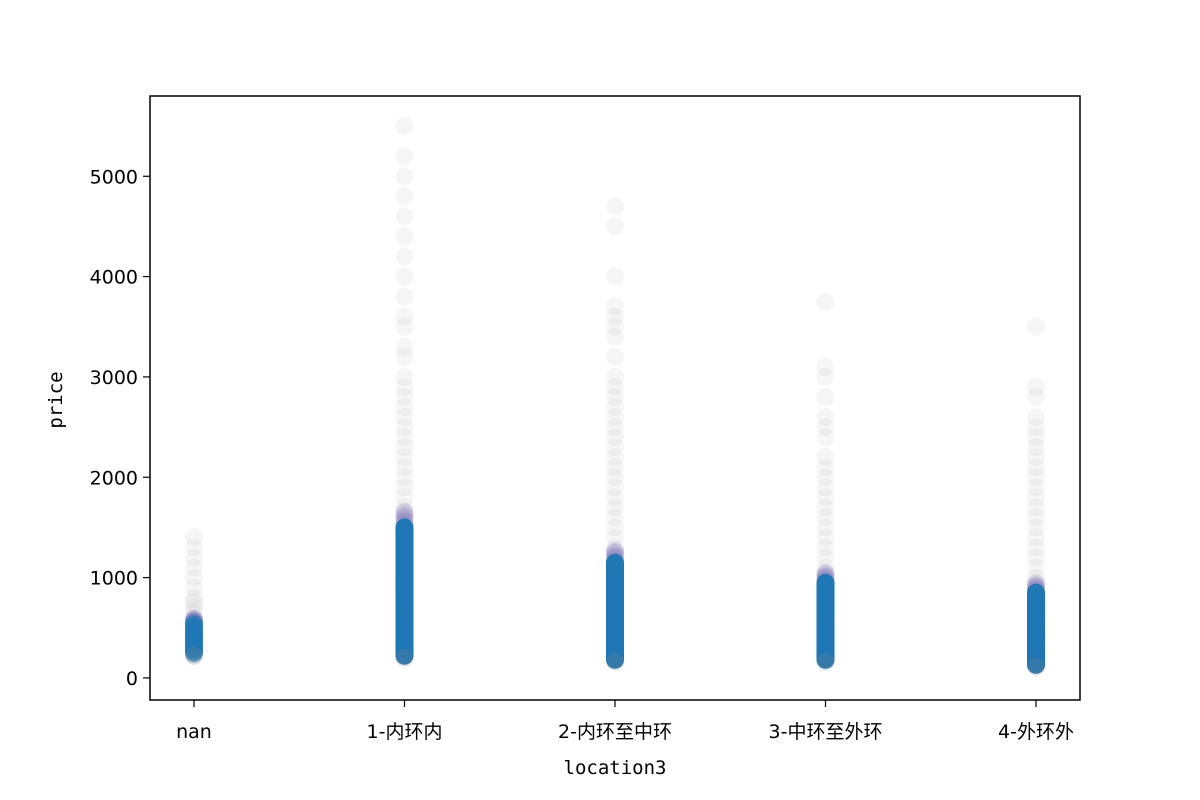 The width and height of the screenshot is (1200, 800). I want to click on y-tick-label: 0, so click(132, 679).